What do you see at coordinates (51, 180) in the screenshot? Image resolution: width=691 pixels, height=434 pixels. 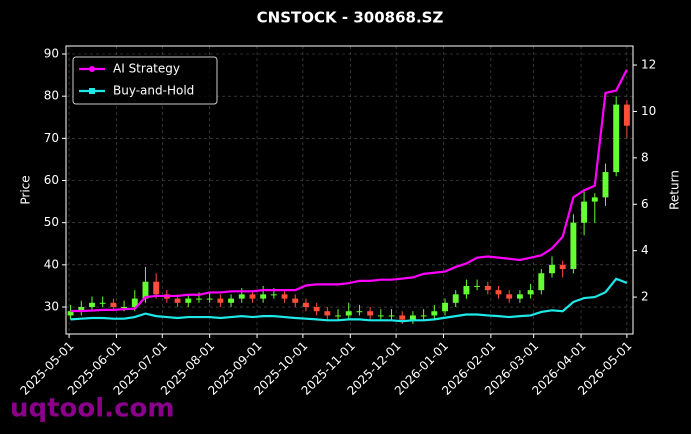 I see `y-tick-label: 60` at bounding box center [51, 180].